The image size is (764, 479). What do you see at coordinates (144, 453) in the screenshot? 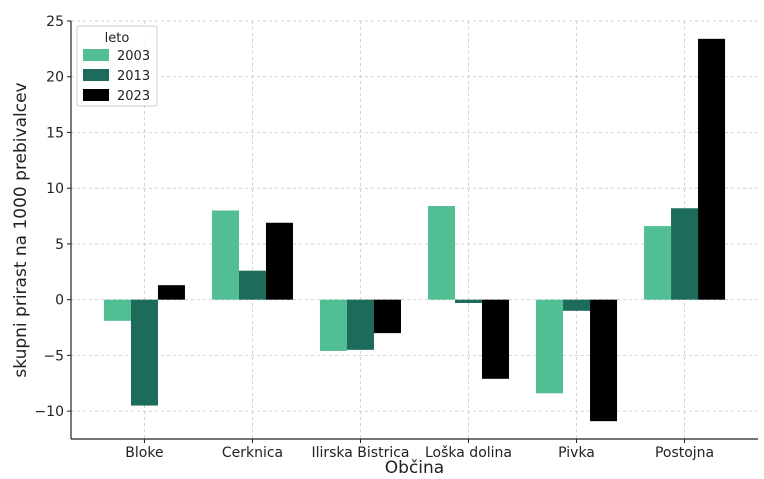
I see `x-tick-label: Bloke` at bounding box center [144, 453].